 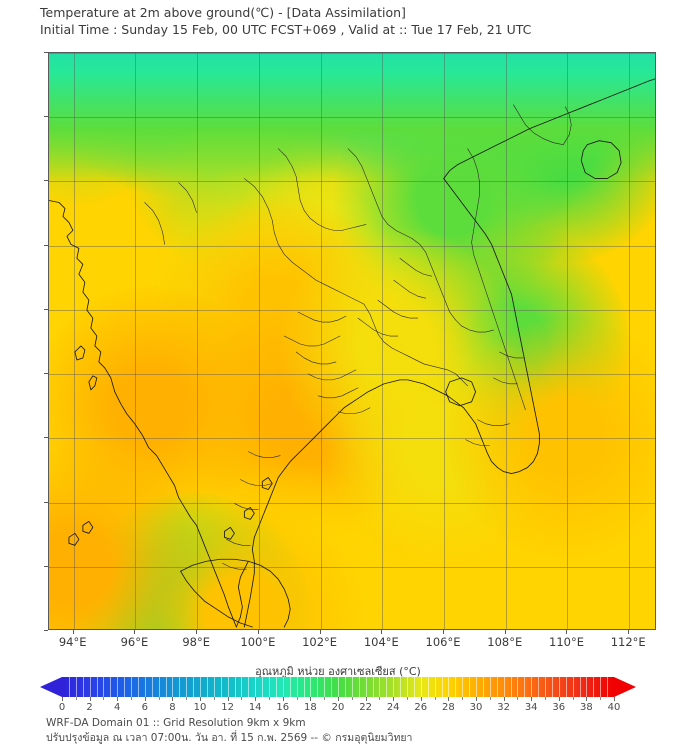 I want to click on colorbar-tick-label: 2, so click(x=89, y=707).